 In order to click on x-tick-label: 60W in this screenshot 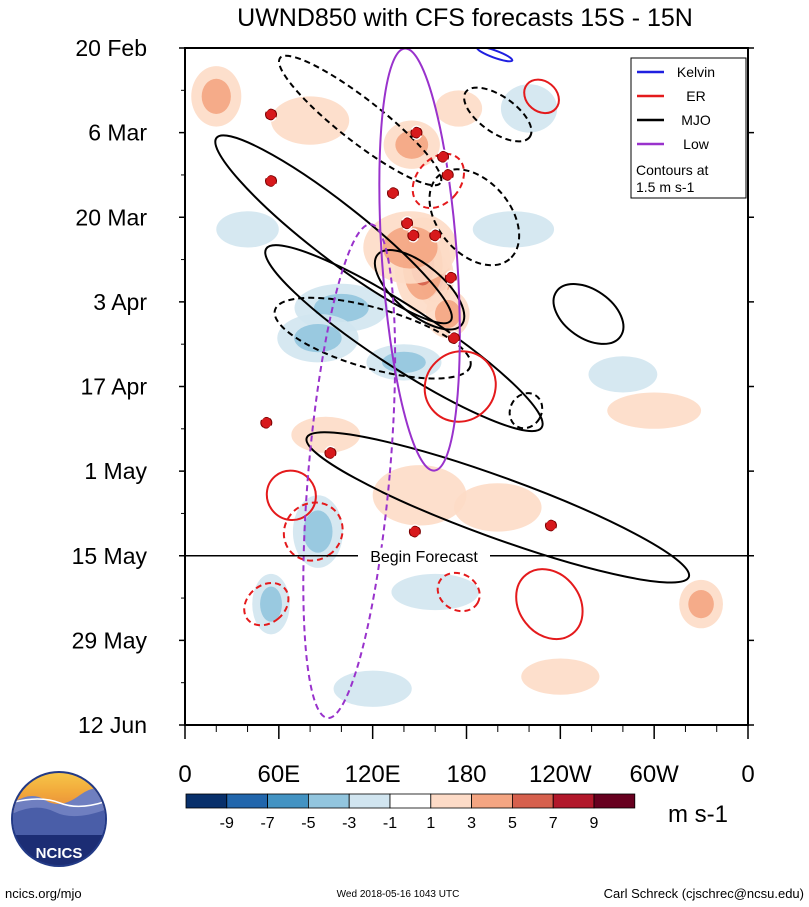, I will do `click(654, 774)`.